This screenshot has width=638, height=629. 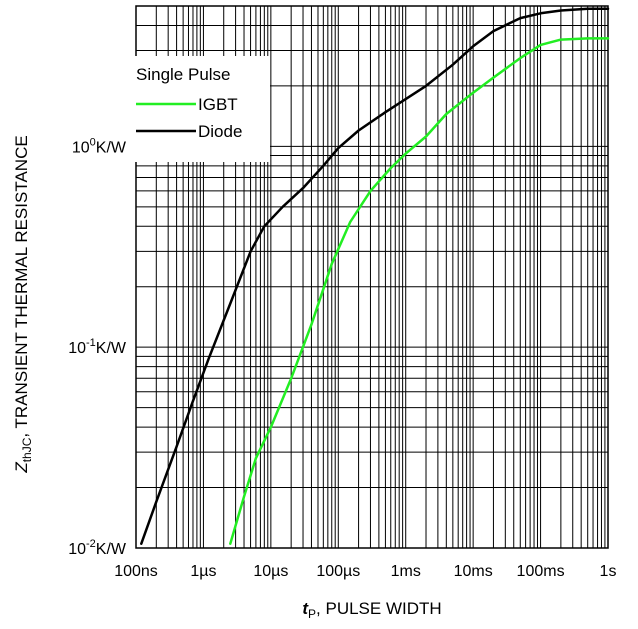 I want to click on legend-label-igbt: IGBT, so click(x=218, y=104).